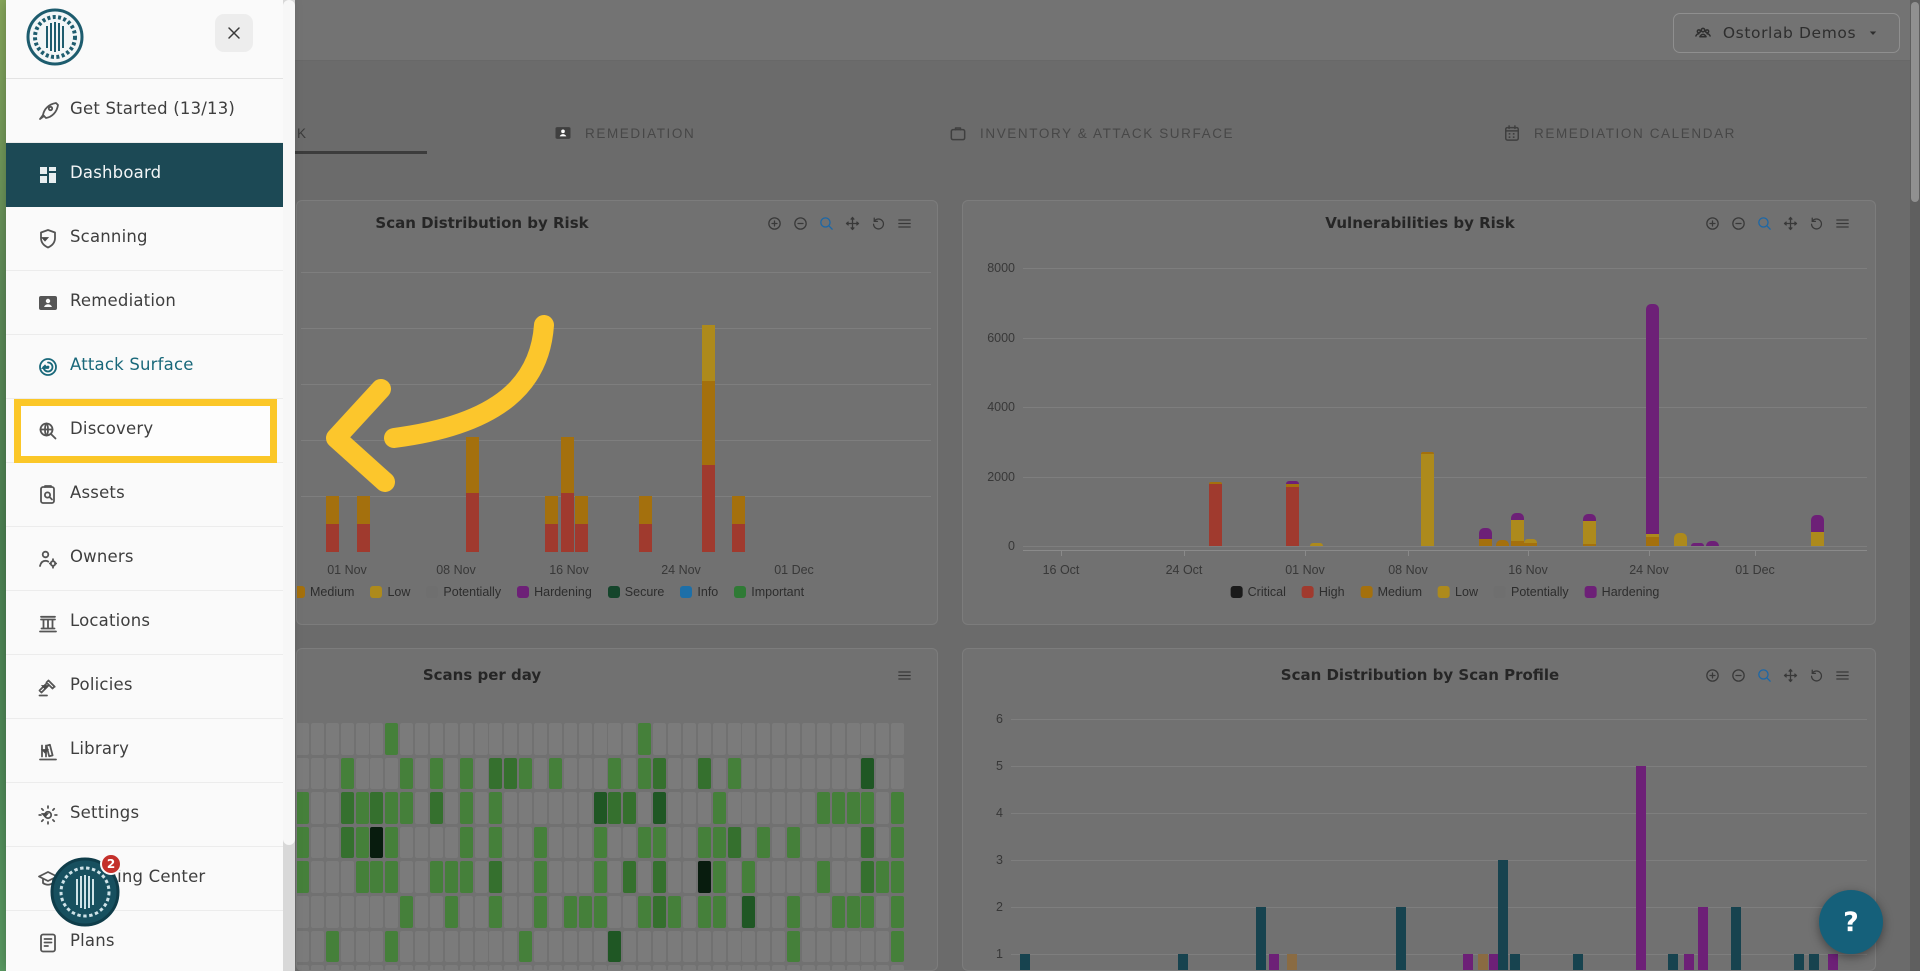  What do you see at coordinates (699, 592) in the screenshot?
I see `legend-item-info: Info` at bounding box center [699, 592].